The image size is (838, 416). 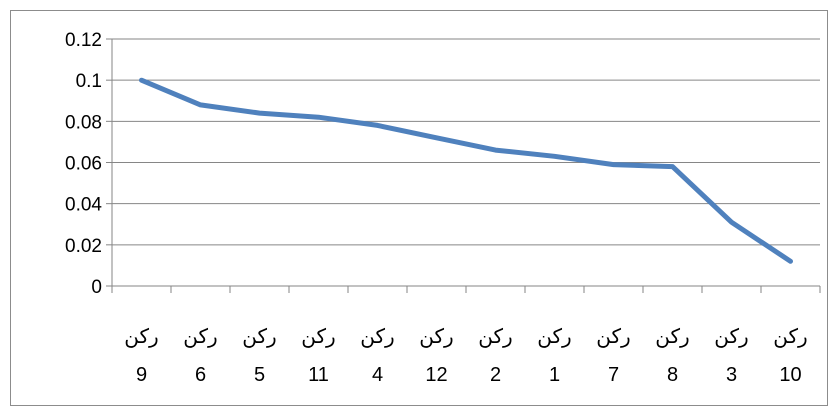 What do you see at coordinates (613, 356) in the screenshot?
I see `x-tick-label: ركن 7` at bounding box center [613, 356].